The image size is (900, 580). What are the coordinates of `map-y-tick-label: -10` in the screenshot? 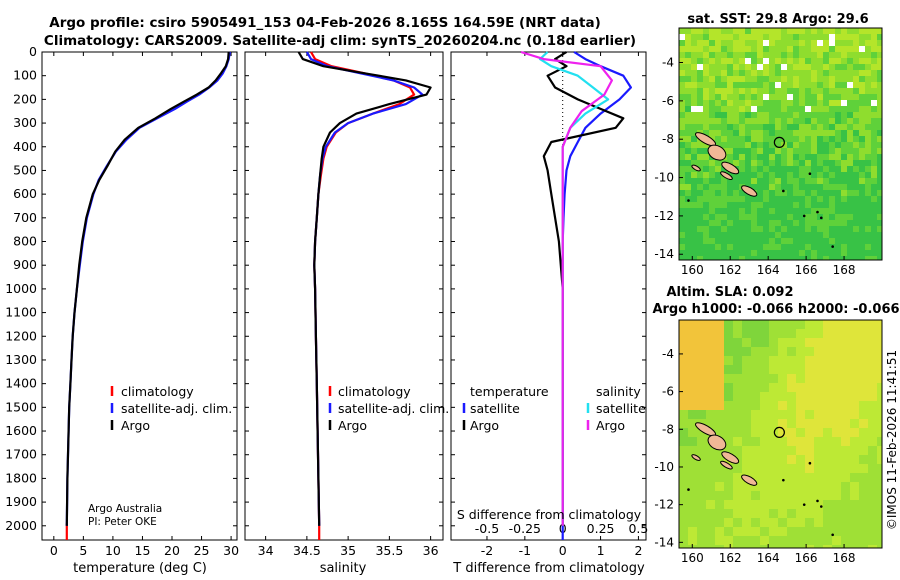 It's located at (664, 178).